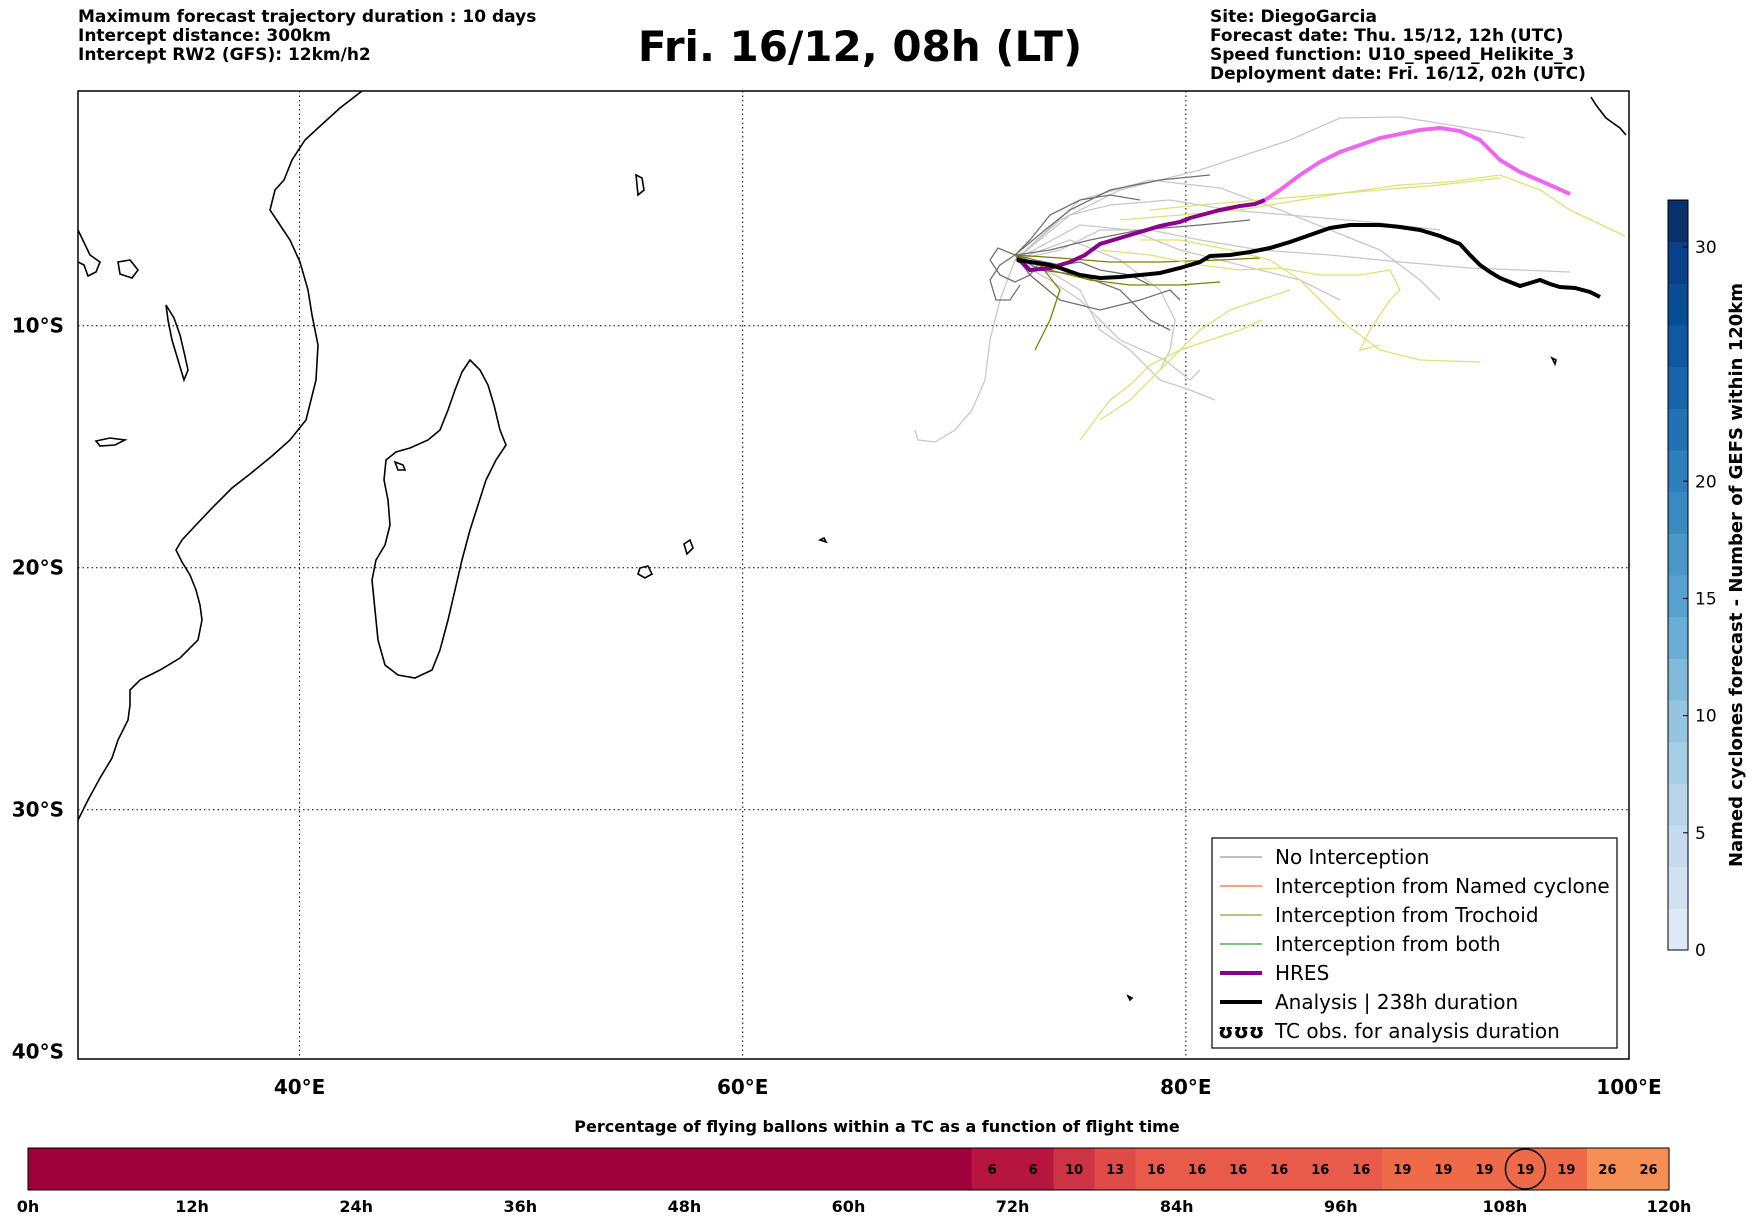 The height and width of the screenshot is (1223, 1754). What do you see at coordinates (1308, 261) in the screenshot?
I see `analysis-track` at bounding box center [1308, 261].